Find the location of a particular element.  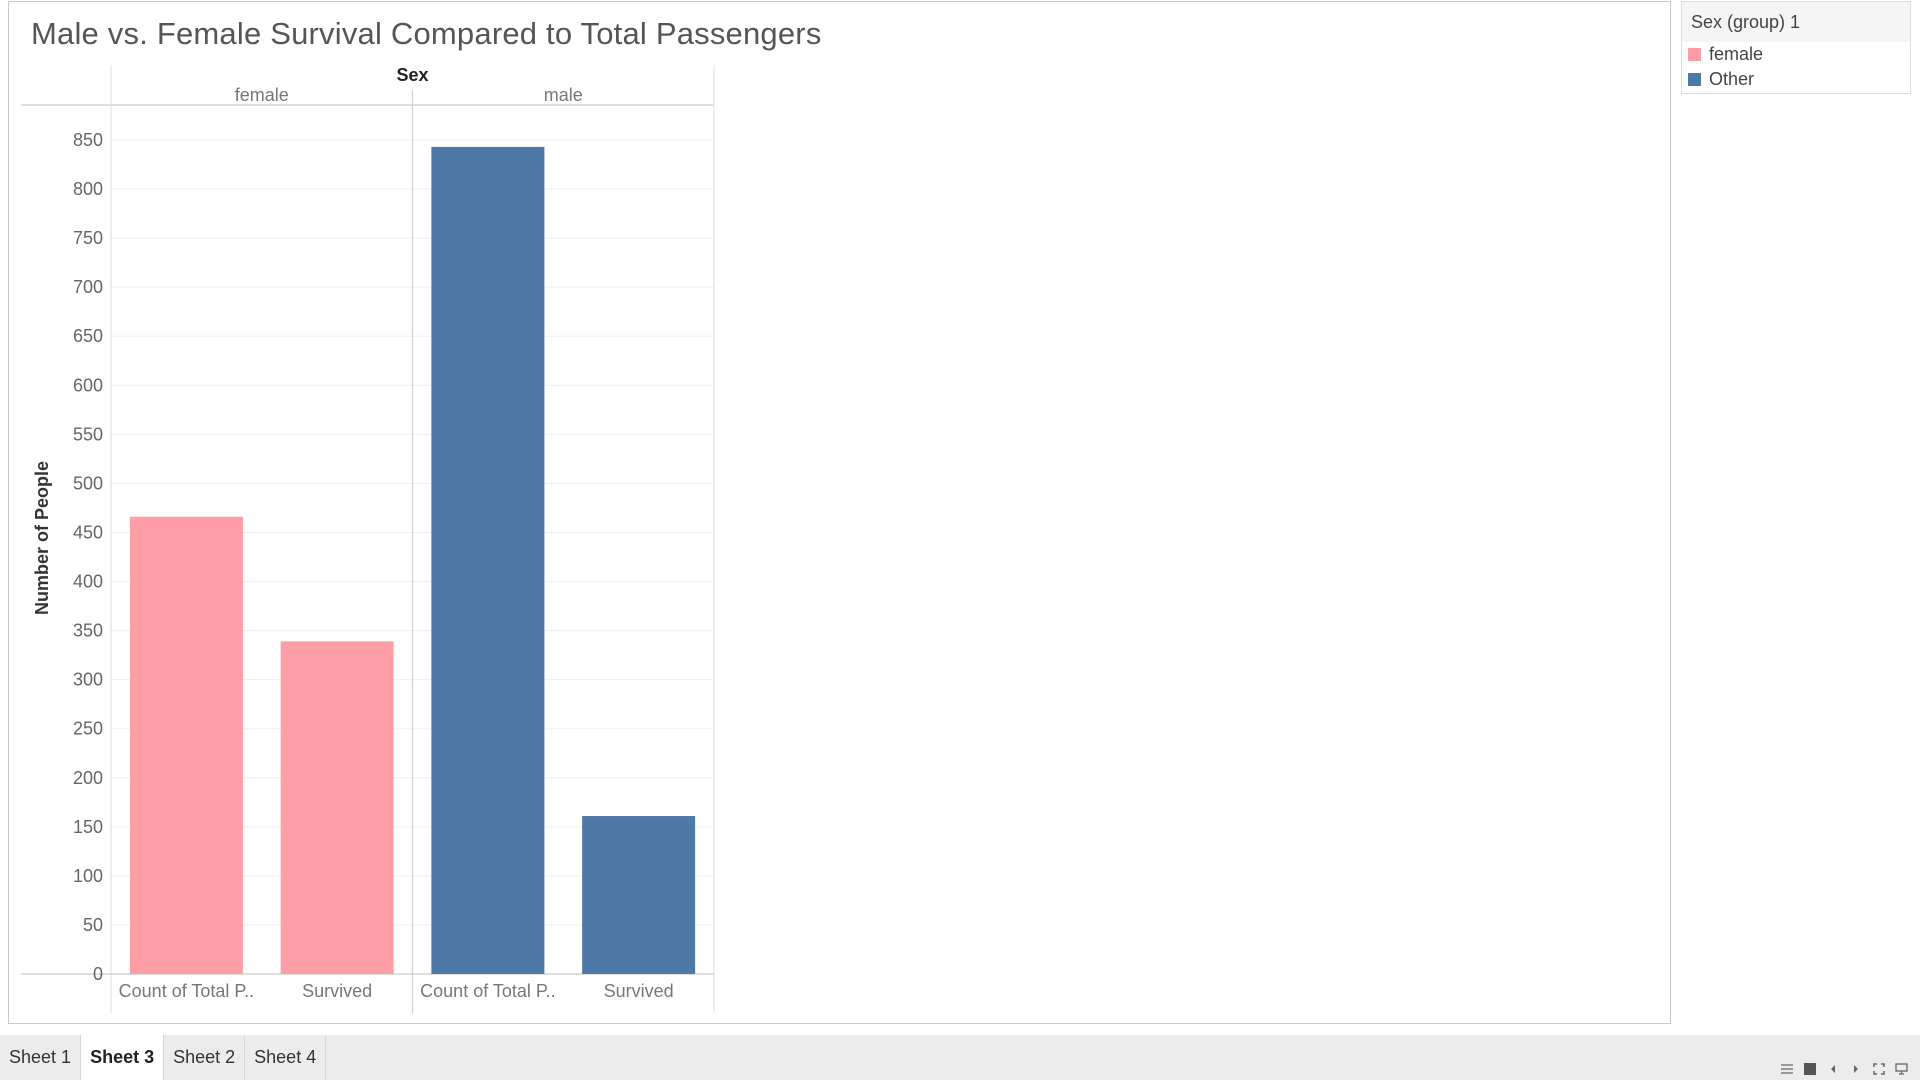

single-view-icon is located at coordinates (1809, 1068).